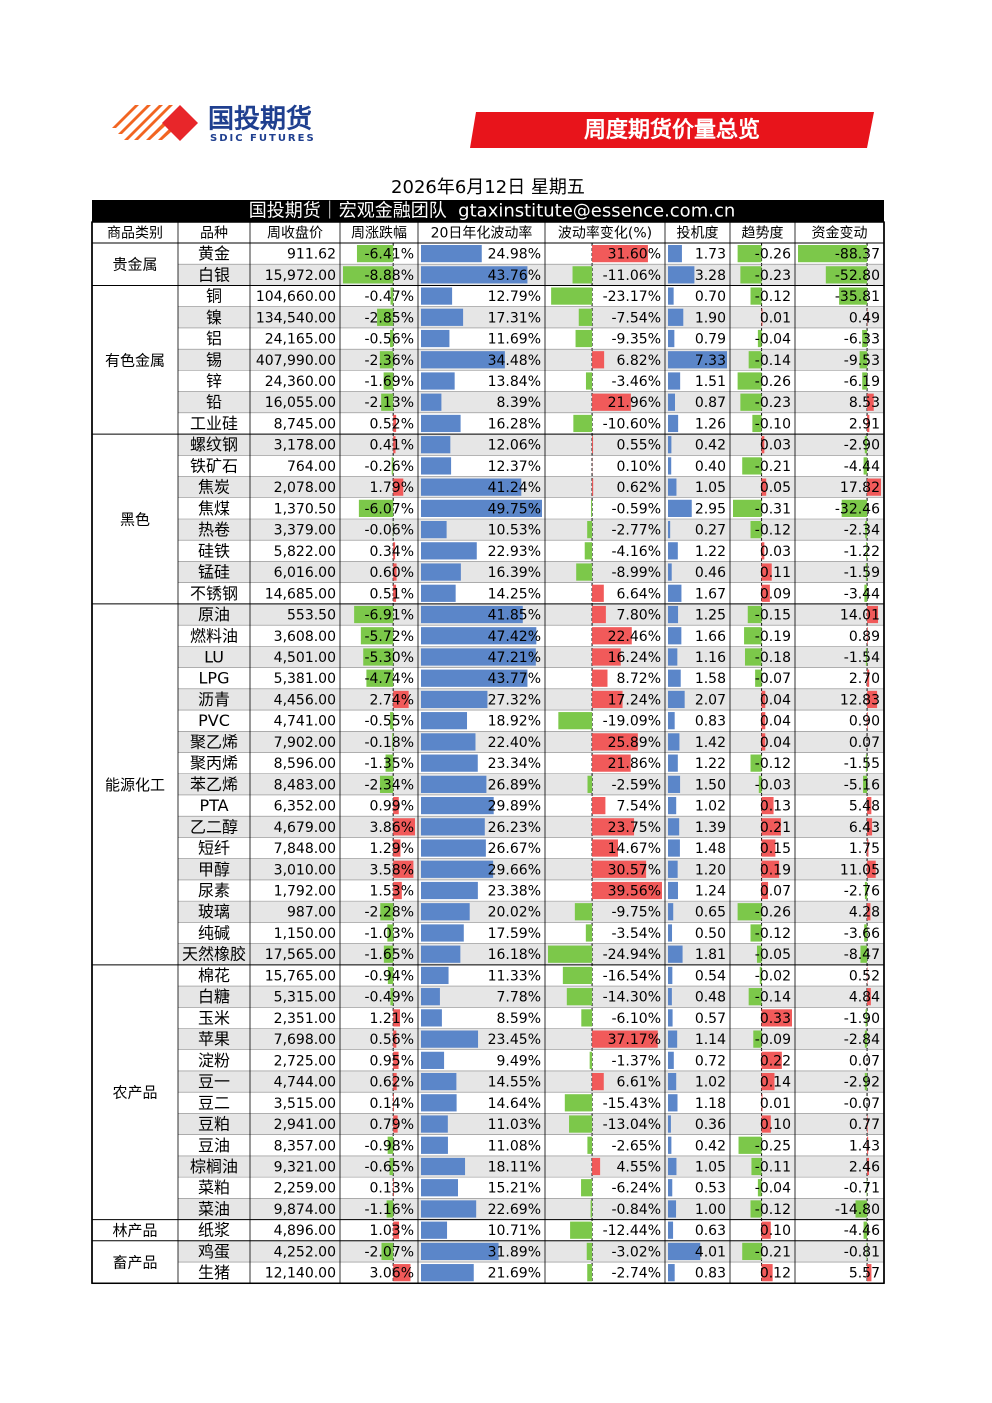 The image size is (992, 1403). What do you see at coordinates (773, 340) in the screenshot?
I see `cell-value: -0.04` at bounding box center [773, 340].